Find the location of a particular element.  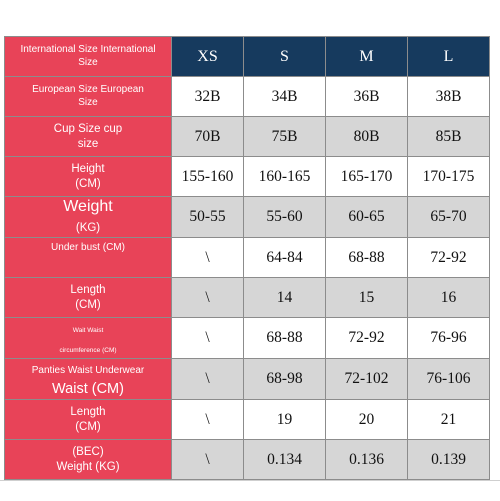

cell-m: 80B is located at coordinates (366, 136).